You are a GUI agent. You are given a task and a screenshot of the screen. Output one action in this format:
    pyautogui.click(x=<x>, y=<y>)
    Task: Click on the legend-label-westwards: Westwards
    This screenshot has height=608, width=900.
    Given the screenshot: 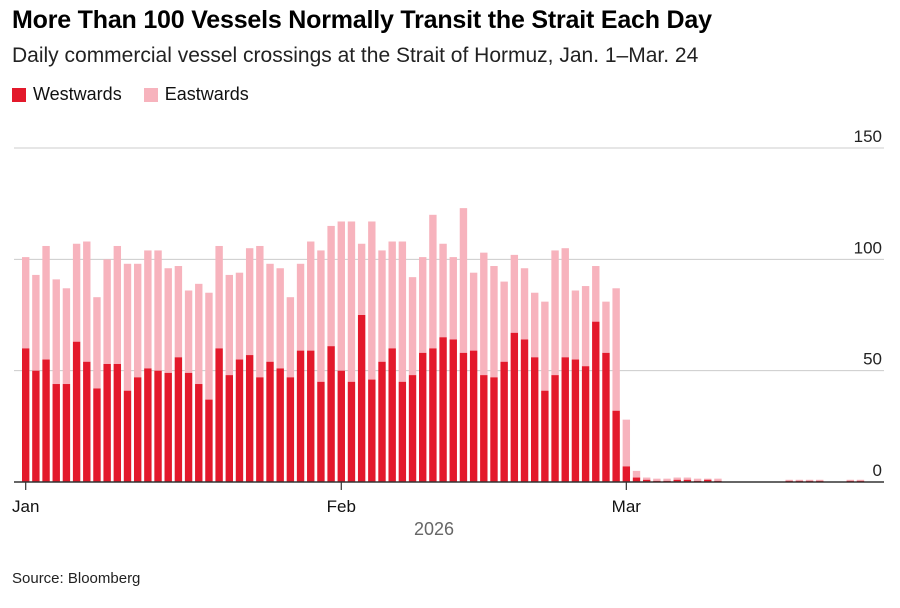 What is the action you would take?
    pyautogui.click(x=77, y=94)
    